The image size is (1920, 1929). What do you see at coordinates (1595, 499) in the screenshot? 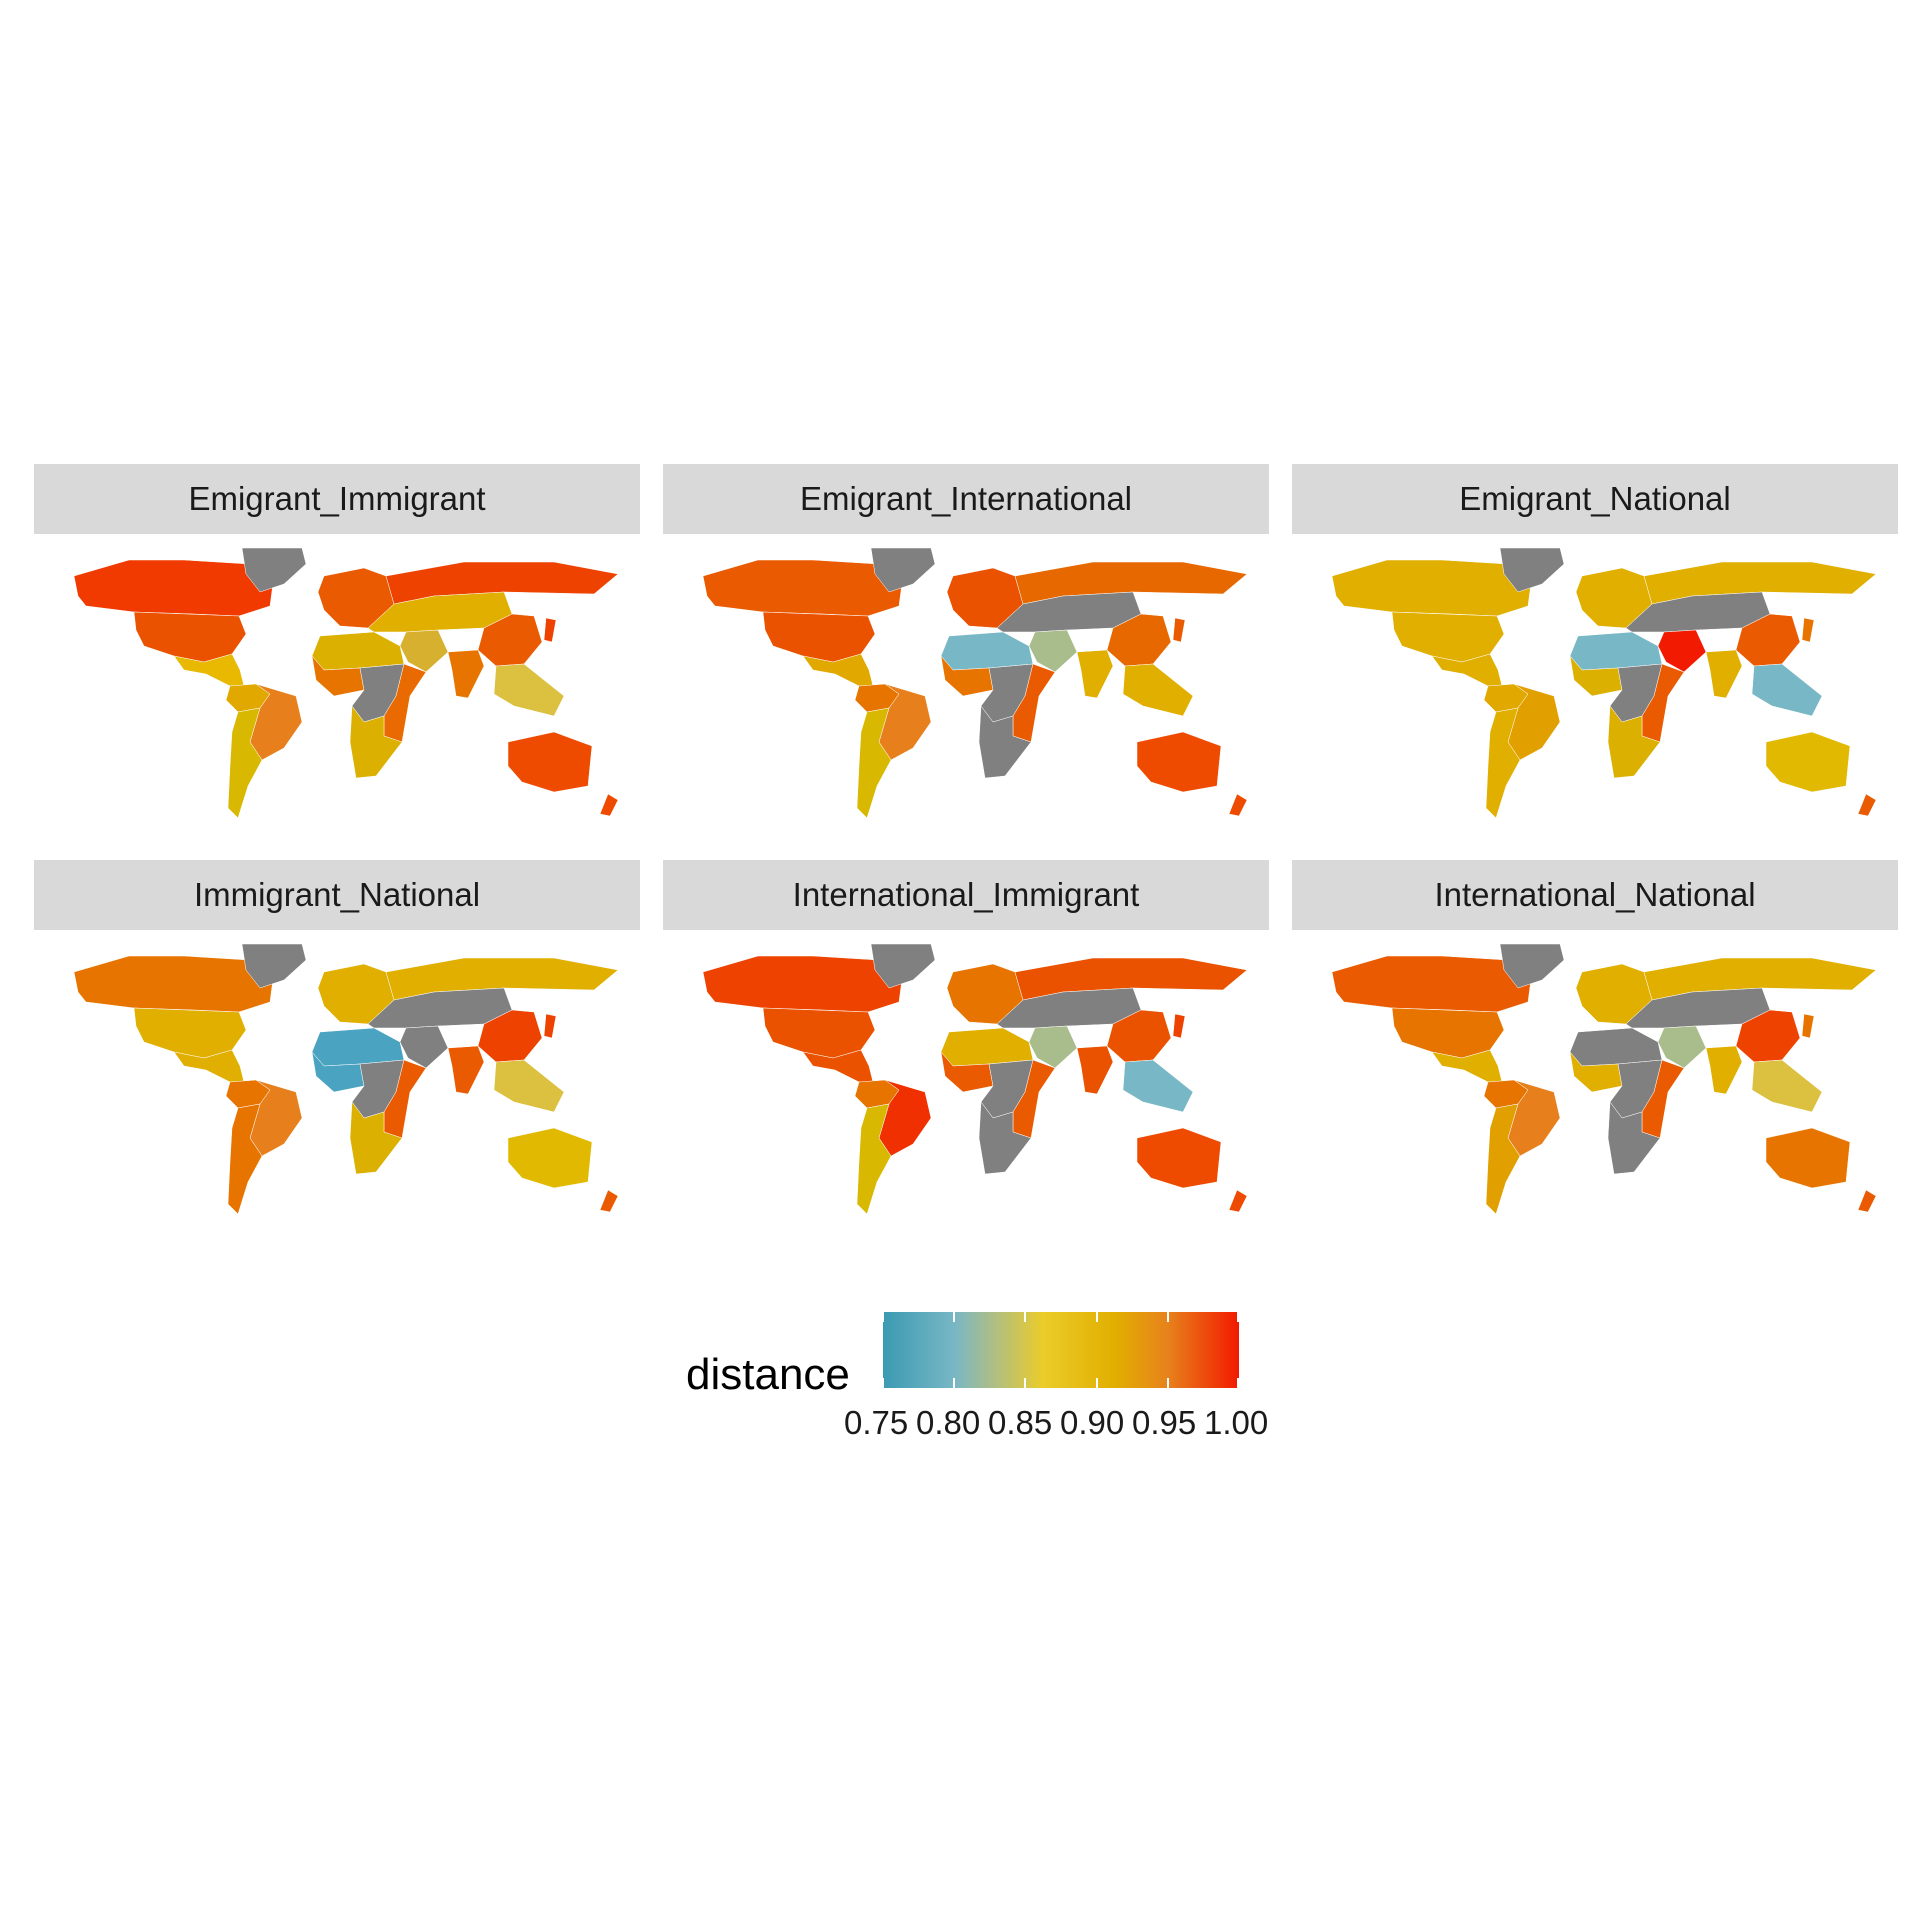
I see `facet-strip-label: Emigrant_National` at bounding box center [1595, 499].